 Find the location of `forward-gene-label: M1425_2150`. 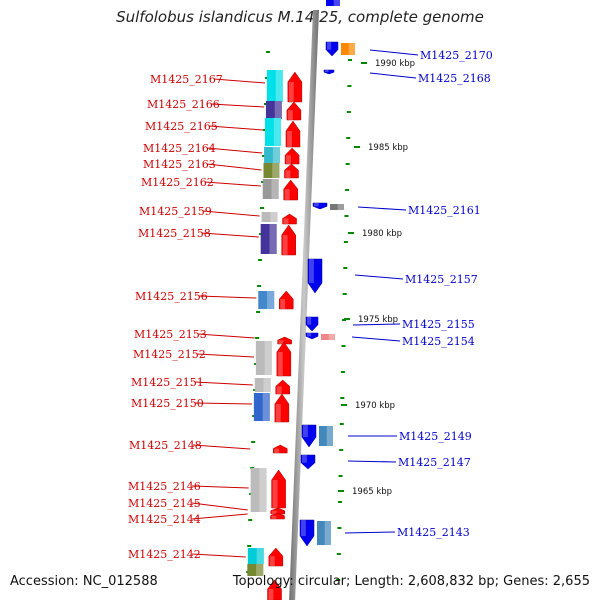

forward-gene-label: M1425_2150 is located at coordinates (167, 403).